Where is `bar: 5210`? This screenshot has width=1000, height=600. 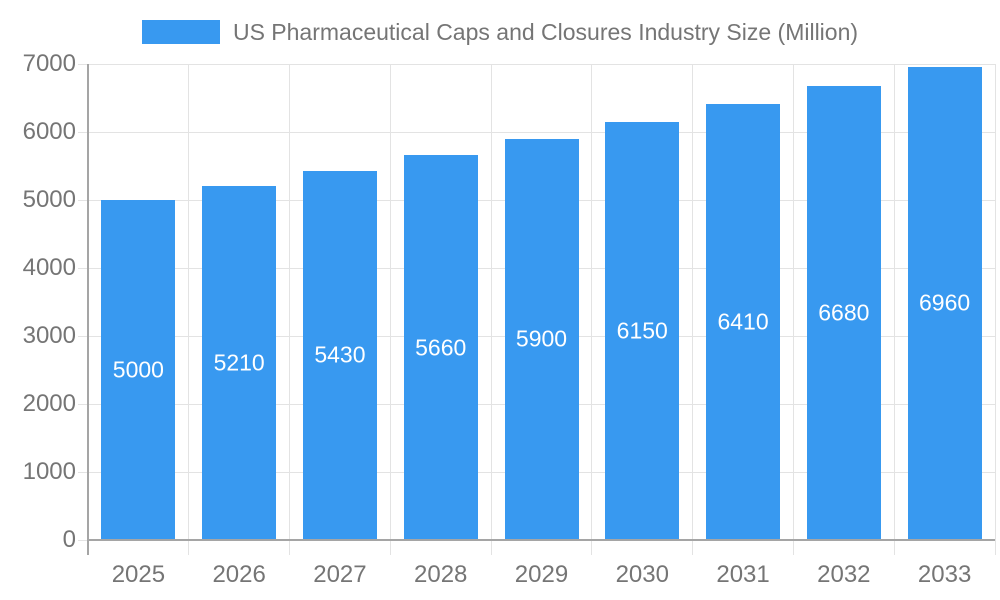 bar: 5210 is located at coordinates (239, 362).